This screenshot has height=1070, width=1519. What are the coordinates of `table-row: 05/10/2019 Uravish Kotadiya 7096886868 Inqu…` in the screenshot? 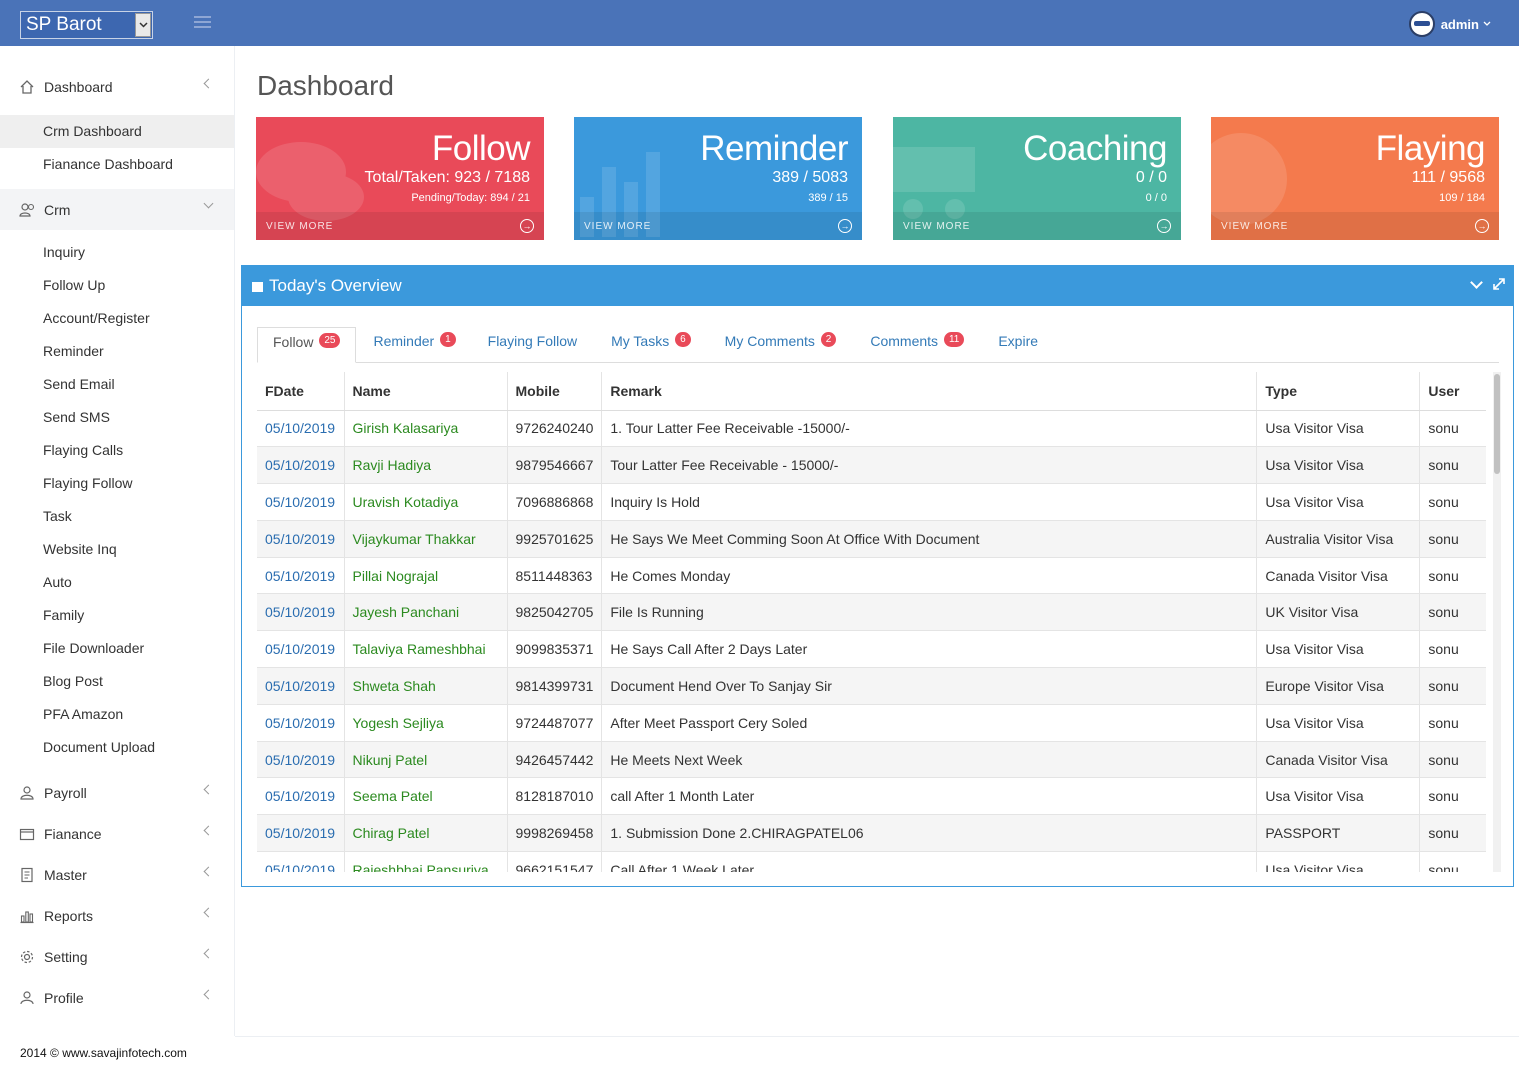 It's located at (871, 502).